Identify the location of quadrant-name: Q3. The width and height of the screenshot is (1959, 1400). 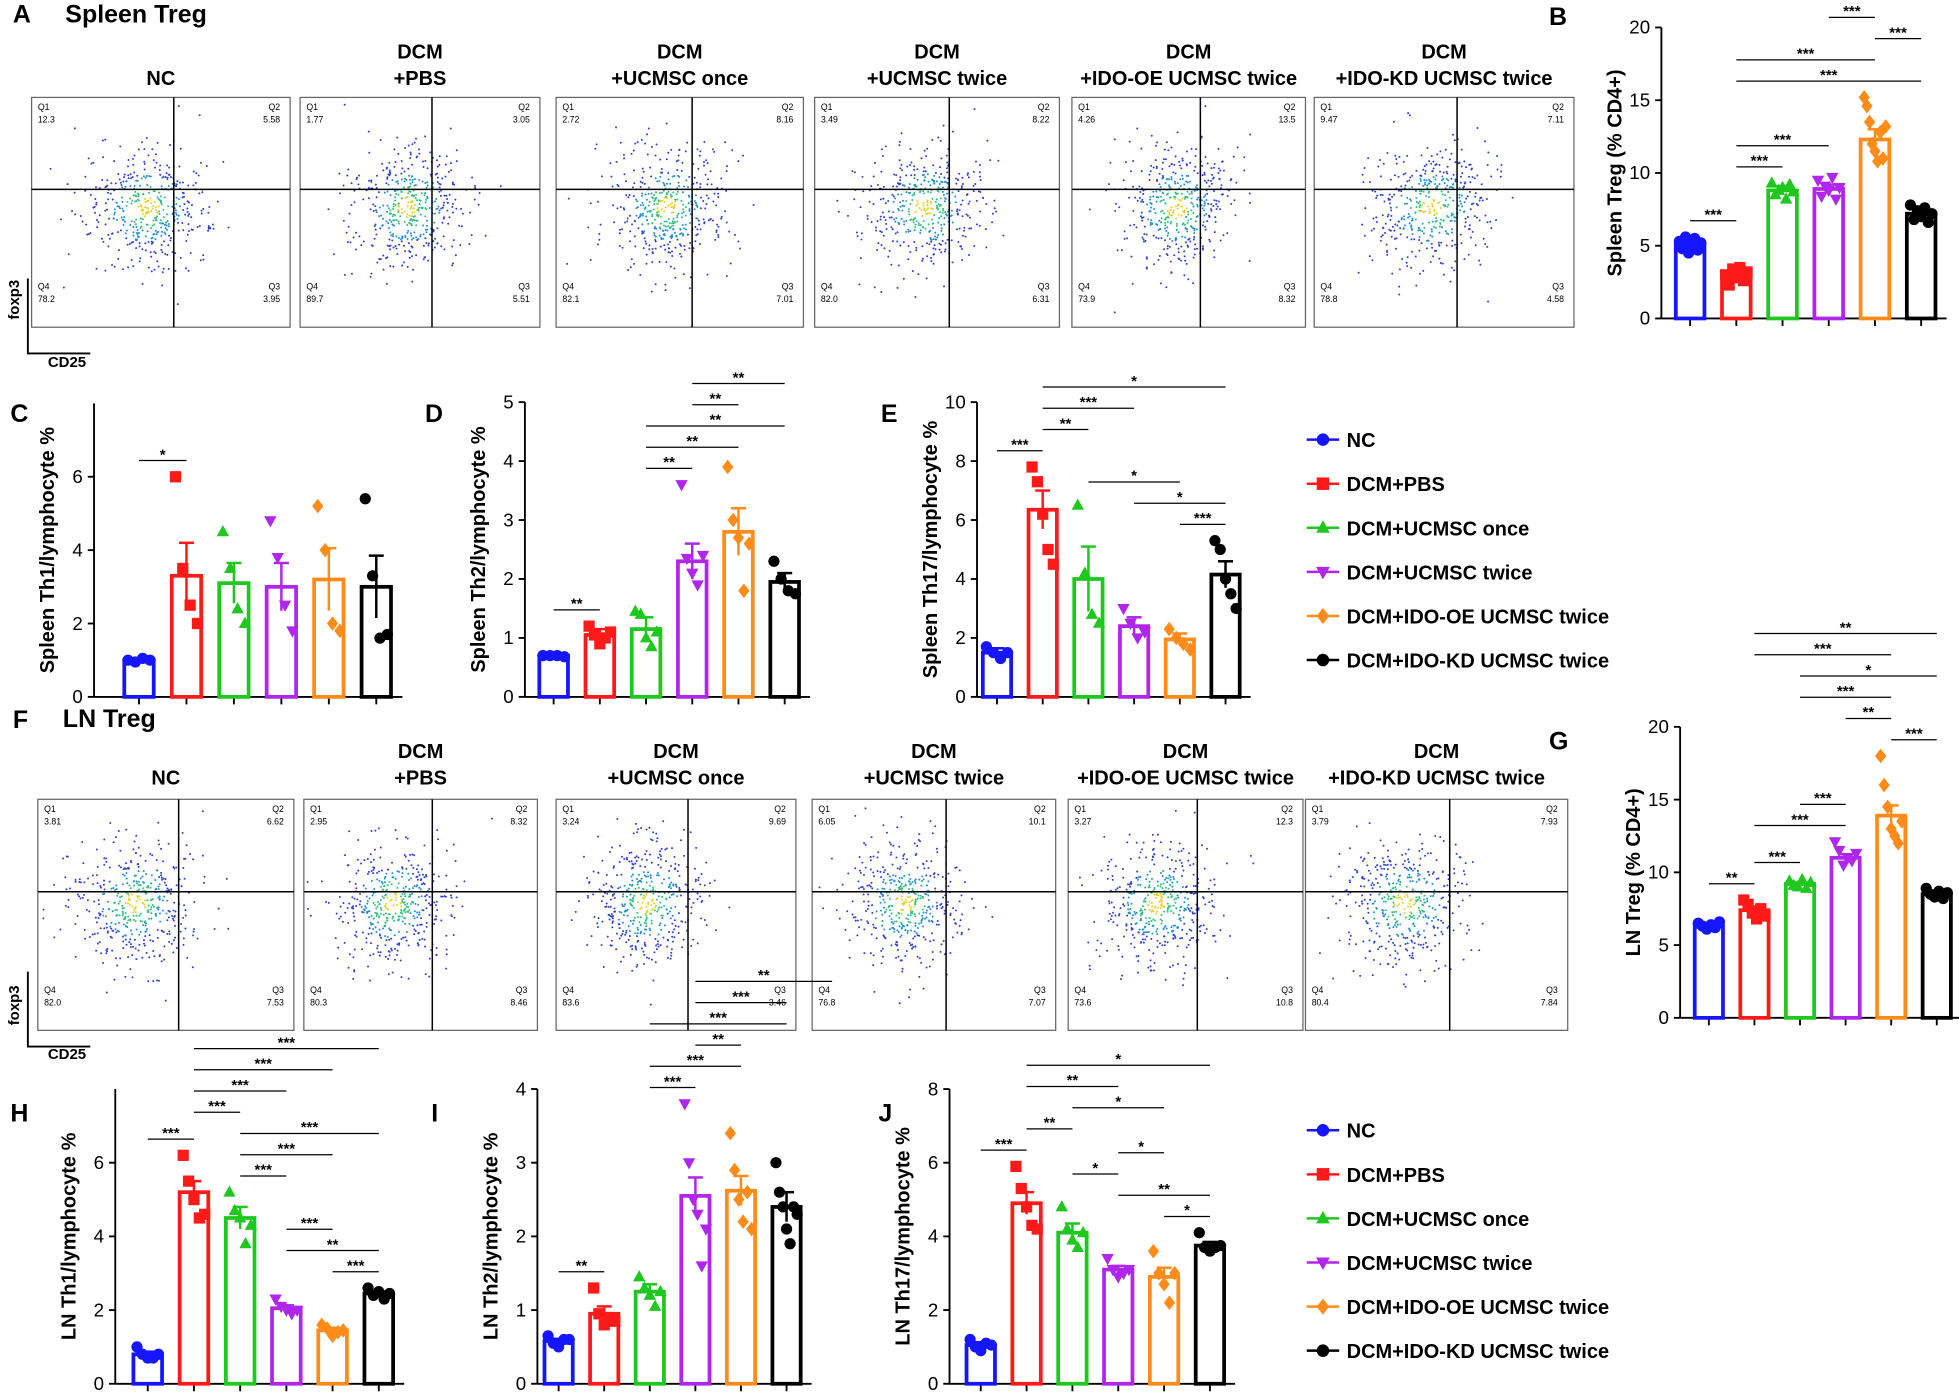
(788, 287).